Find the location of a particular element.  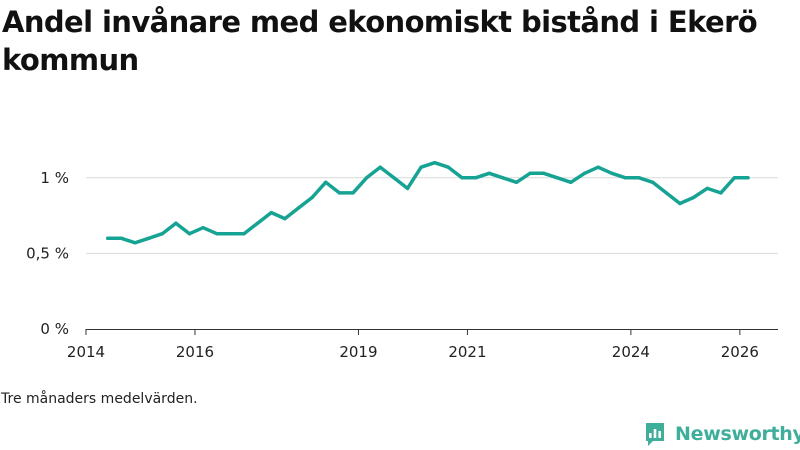

footnote: Tre månaders medelvärden. is located at coordinates (99, 399).